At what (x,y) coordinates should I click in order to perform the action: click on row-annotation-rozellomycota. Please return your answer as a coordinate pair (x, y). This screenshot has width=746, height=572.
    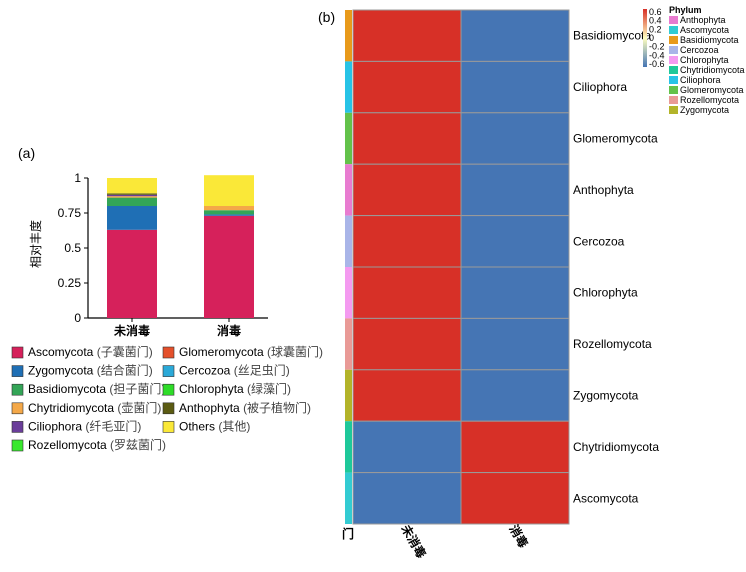
    Looking at the image, I should click on (348, 344).